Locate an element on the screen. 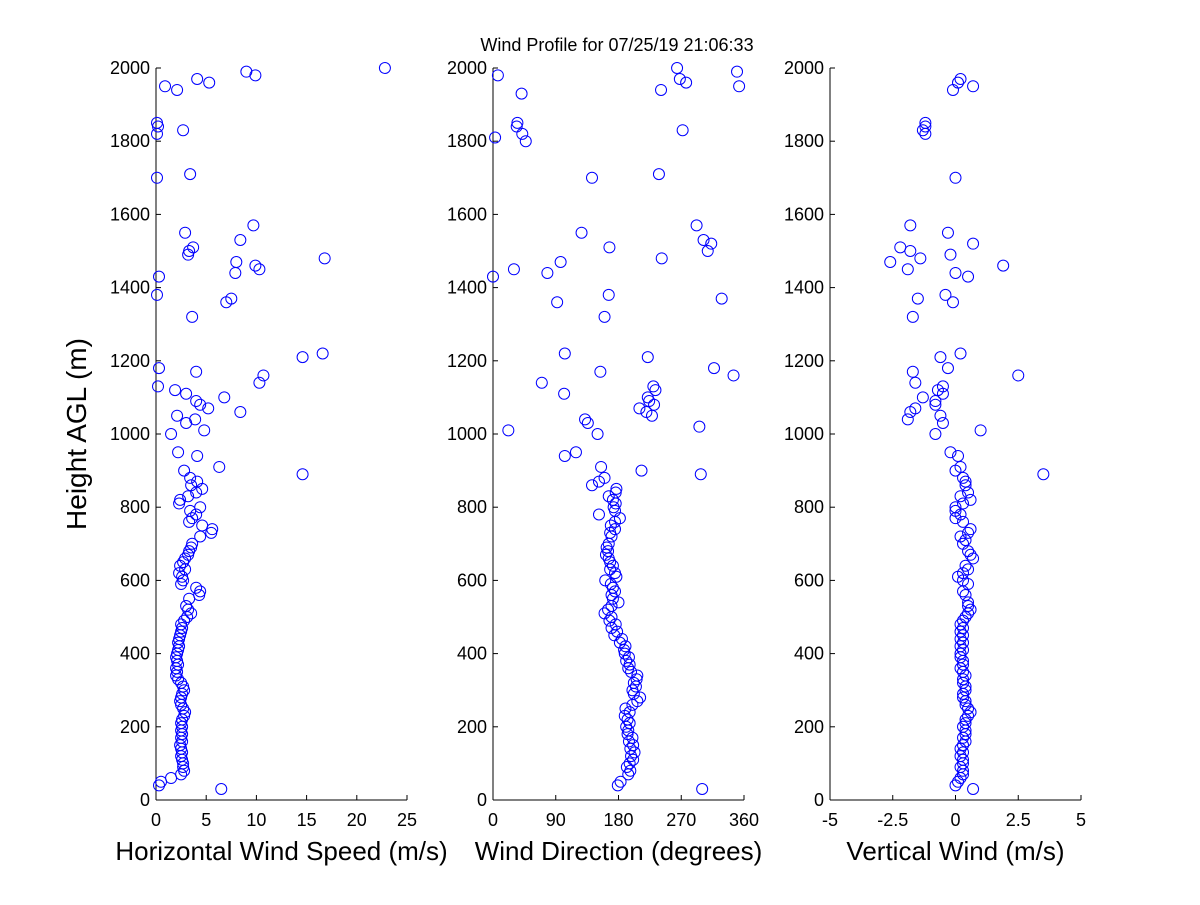 Image resolution: width=1200 pixels, height=905 pixels. y-tick-label: 200 is located at coordinates (472, 727).